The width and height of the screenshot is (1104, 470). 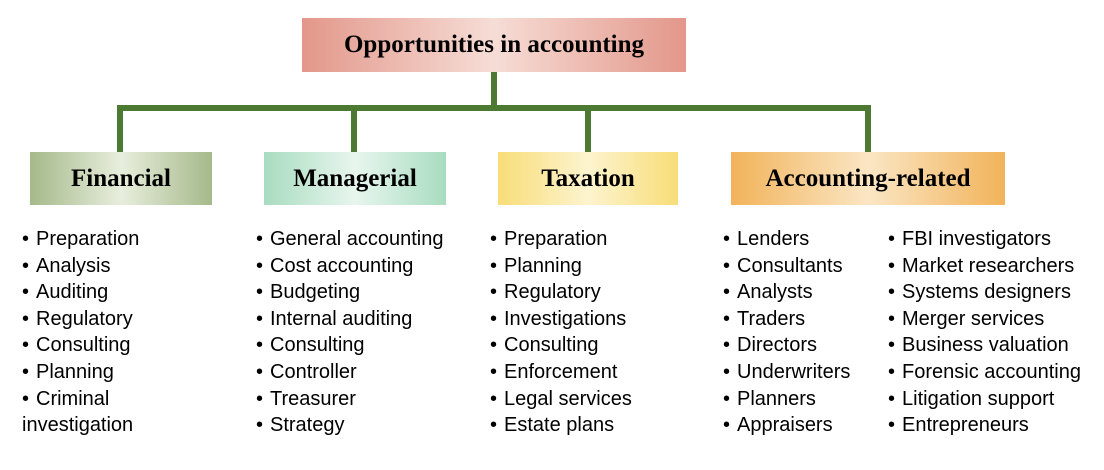 I want to click on category-managerial: Managerial, so click(x=355, y=178).